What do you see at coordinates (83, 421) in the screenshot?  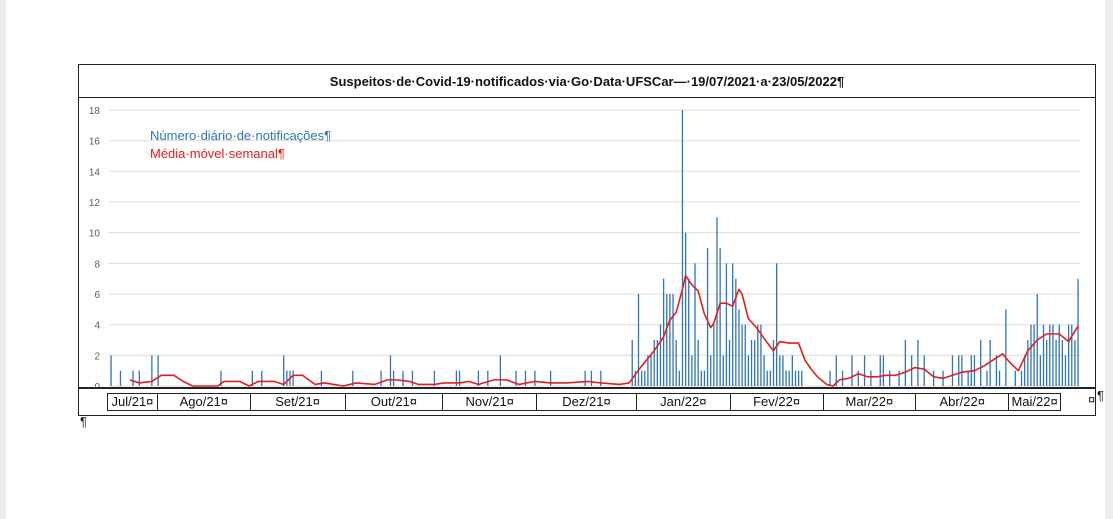 I see `paragraph-mark: ¶` at bounding box center [83, 421].